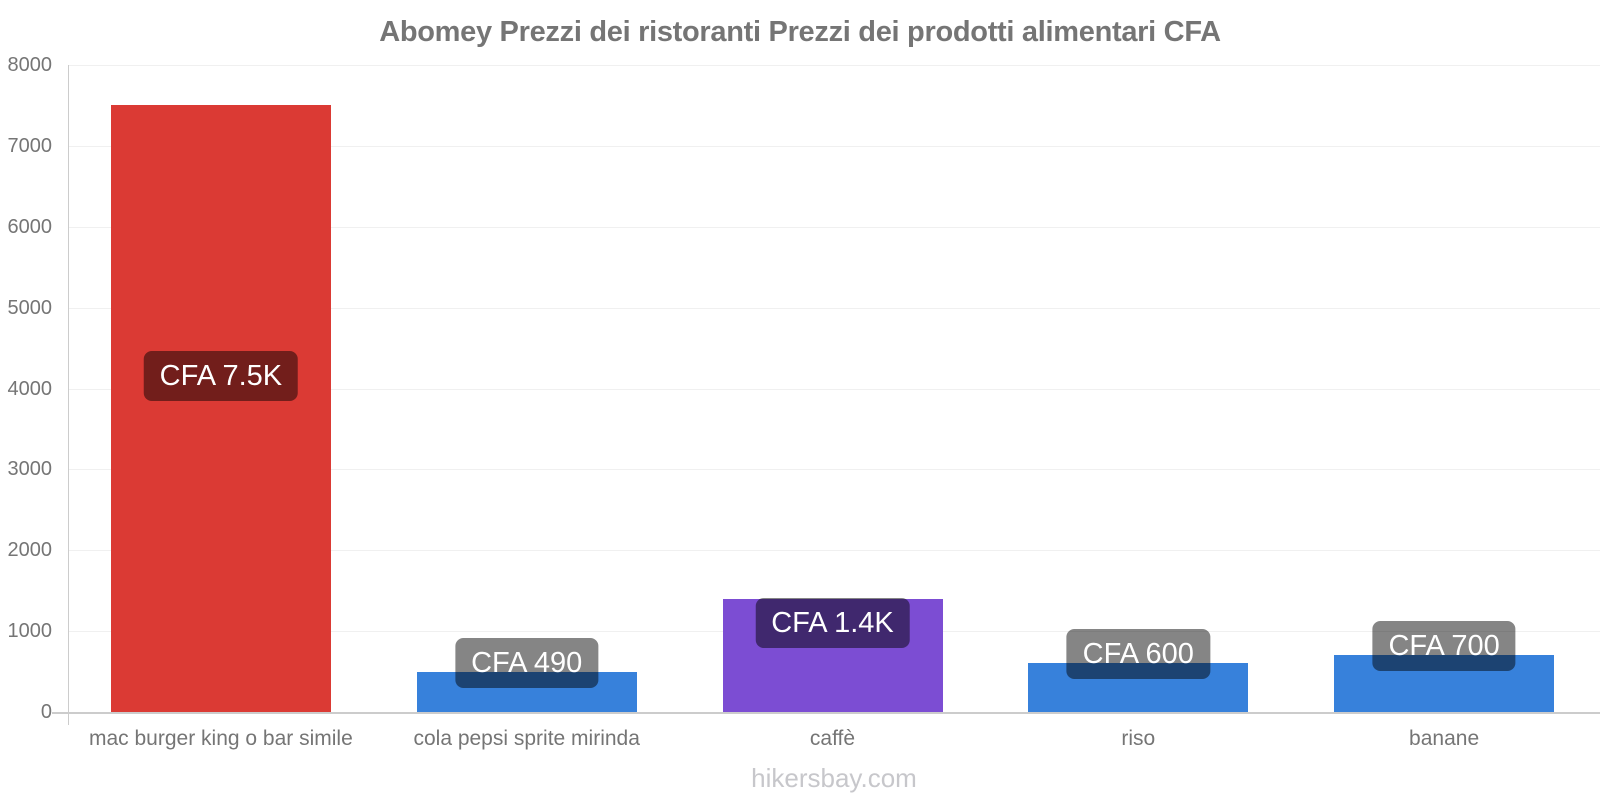 Image resolution: width=1600 pixels, height=800 pixels. What do you see at coordinates (30, 145) in the screenshot?
I see `y-tick-label-7000: 7000` at bounding box center [30, 145].